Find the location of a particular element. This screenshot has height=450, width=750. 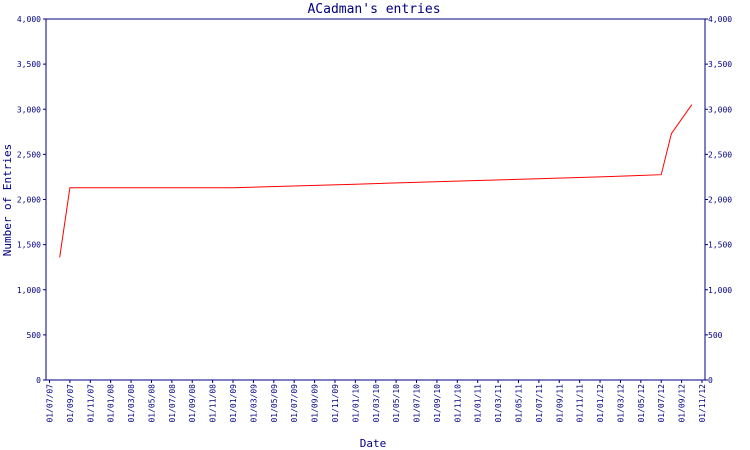

x-tick-label: 01/09/11 is located at coordinates (559, 403).